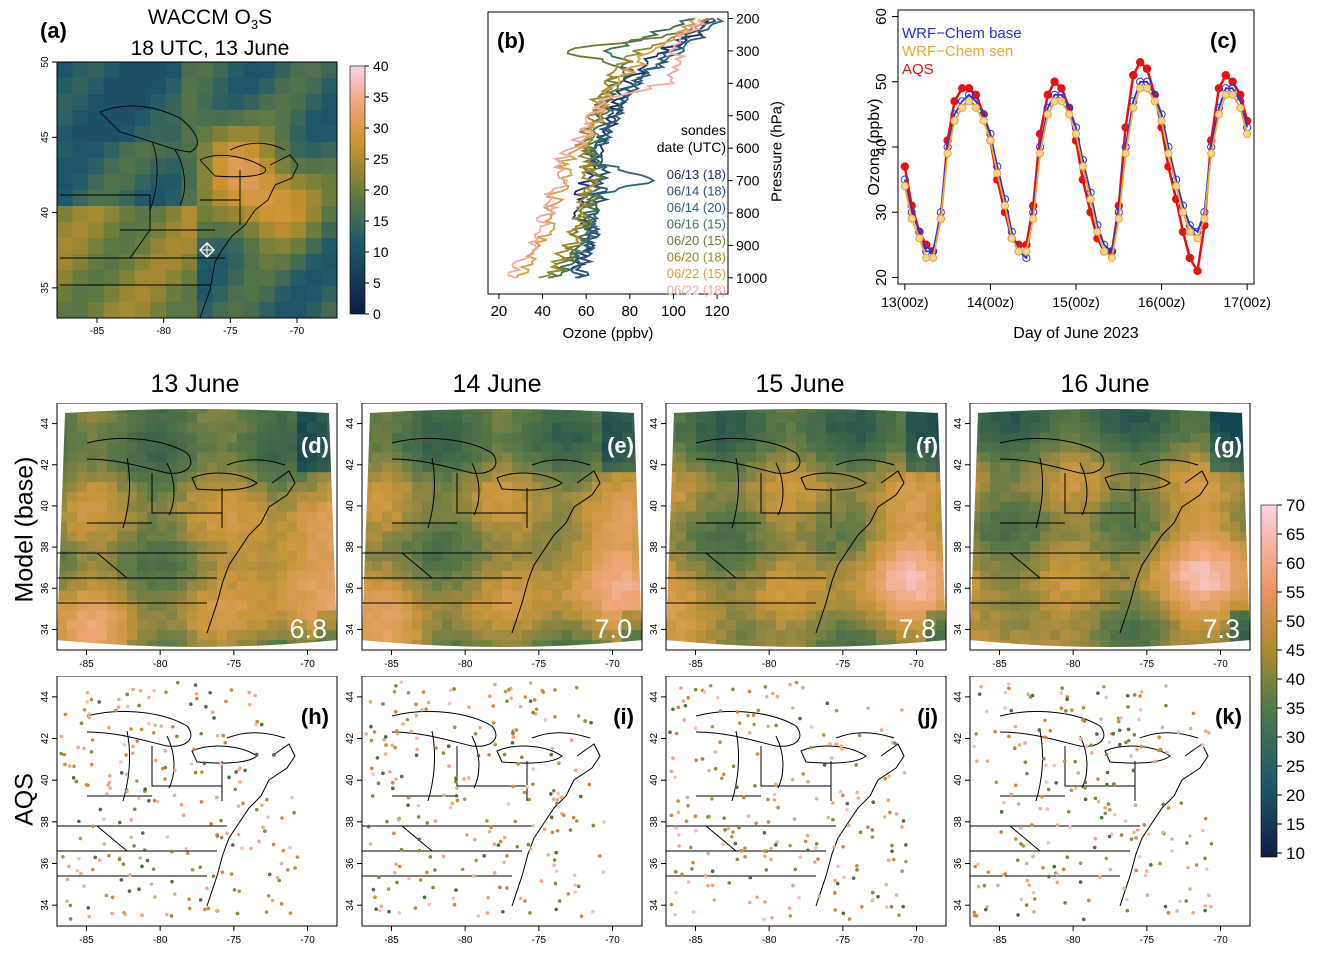 This screenshot has width=1337, height=956. What do you see at coordinates (45, 547) in the screenshot?
I see `map-ytick-label: 38` at bounding box center [45, 547].